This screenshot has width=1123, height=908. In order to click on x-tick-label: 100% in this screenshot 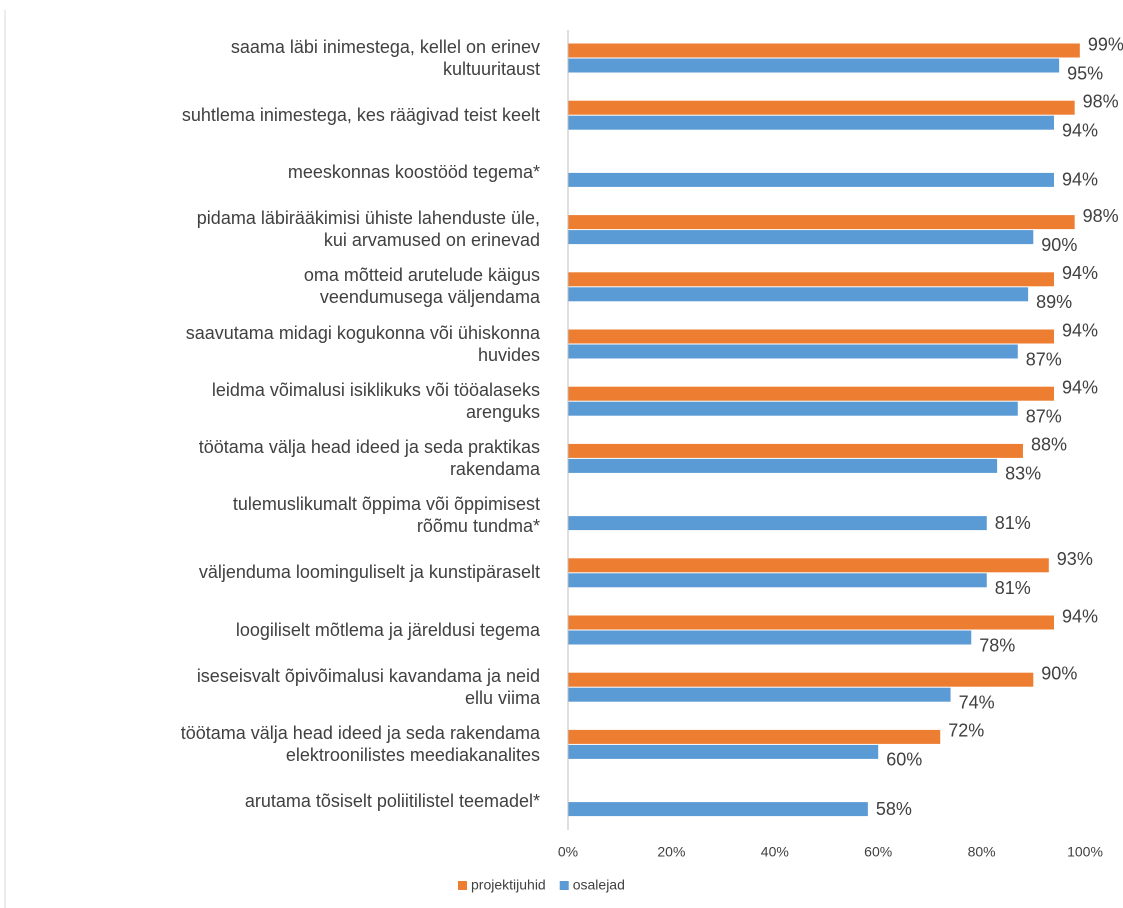, I will do `click(1085, 852)`.